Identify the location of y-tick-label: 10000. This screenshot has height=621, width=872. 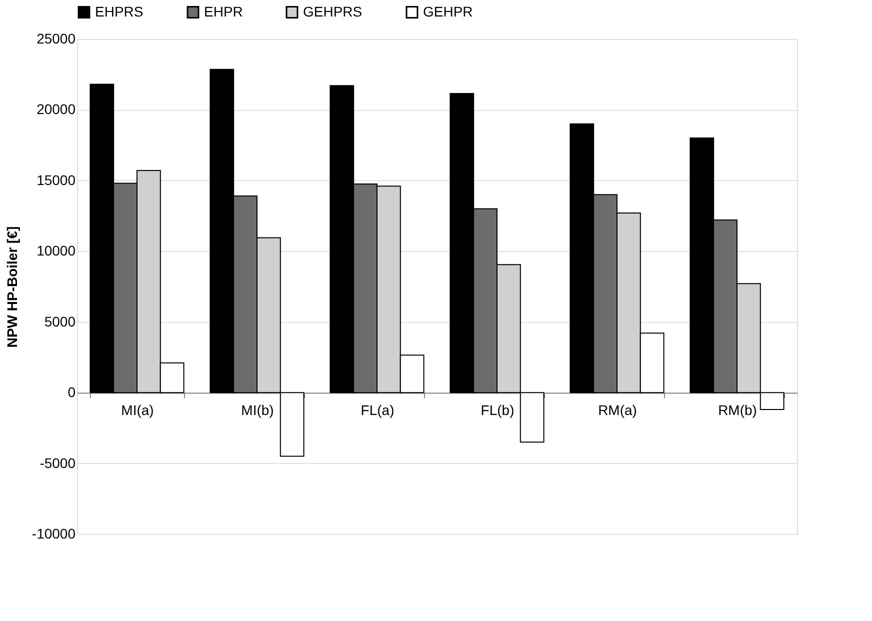
(56, 250).